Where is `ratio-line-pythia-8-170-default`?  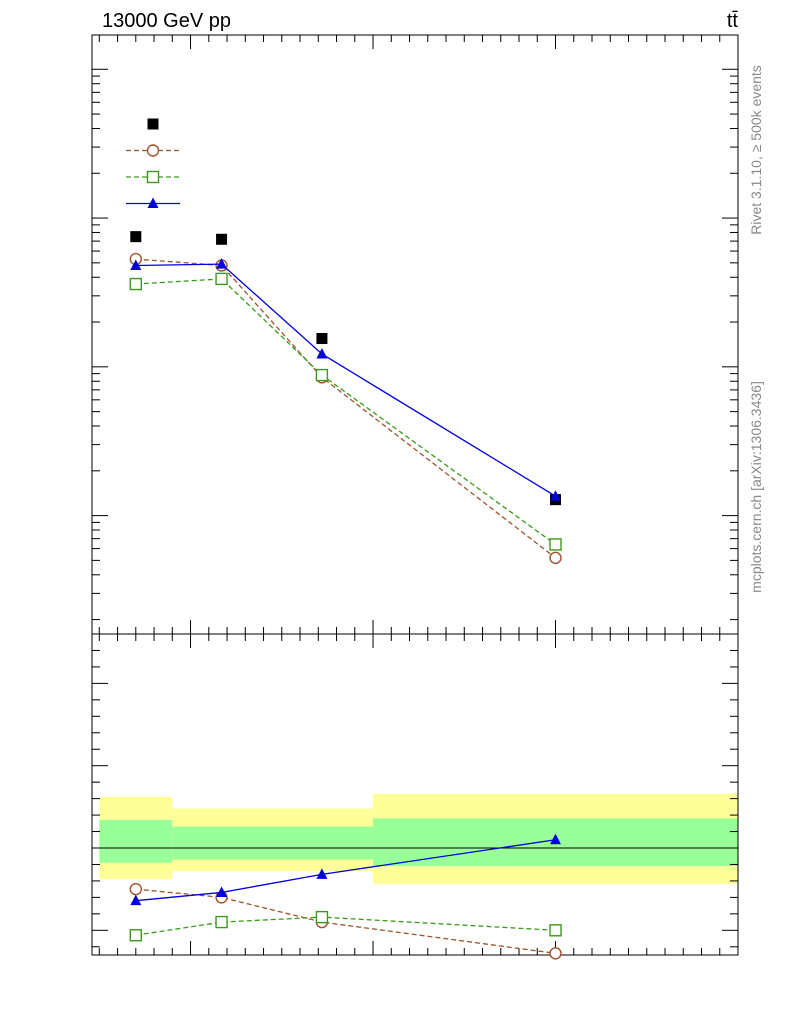 ratio-line-pythia-8-170-default is located at coordinates (345, 870).